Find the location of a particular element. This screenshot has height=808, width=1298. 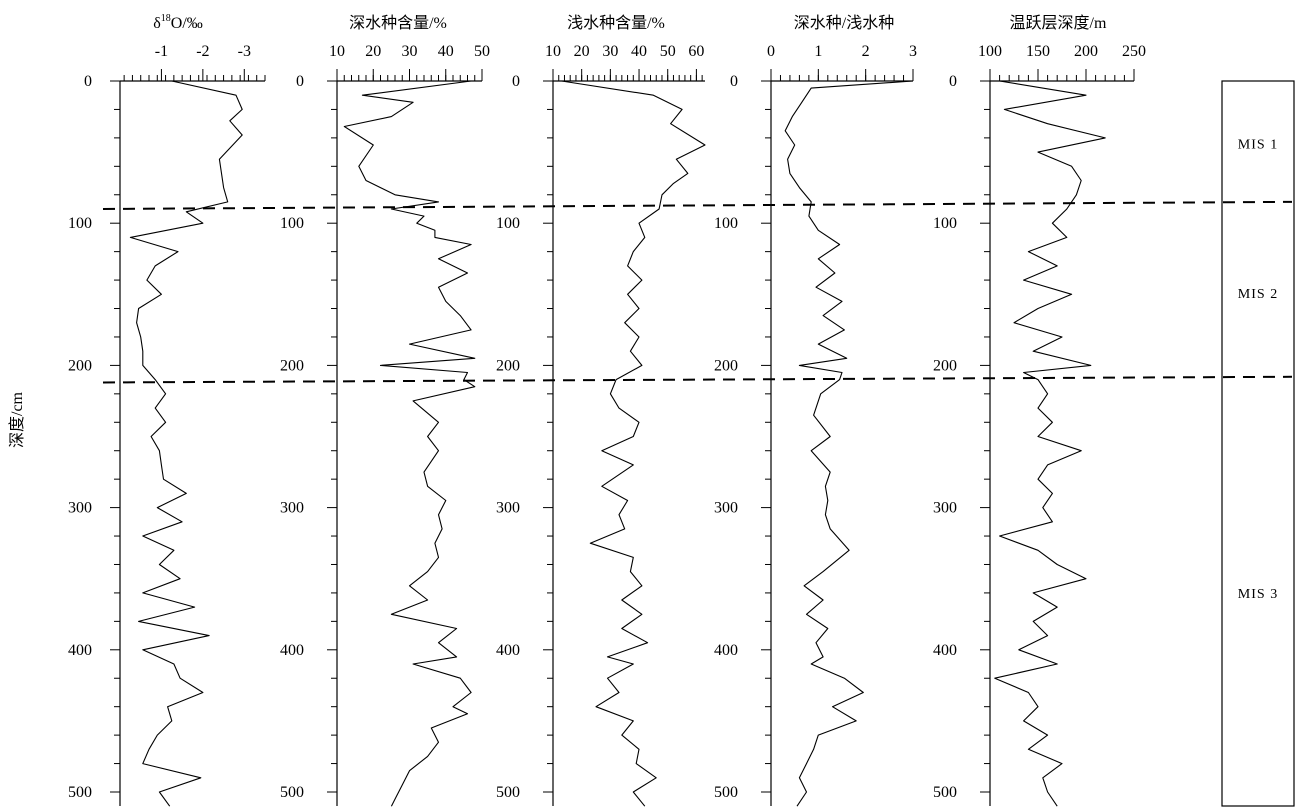

panel-4: 0 1 2 3 0 100 200 300 400 500 is located at coordinates (815, 425).